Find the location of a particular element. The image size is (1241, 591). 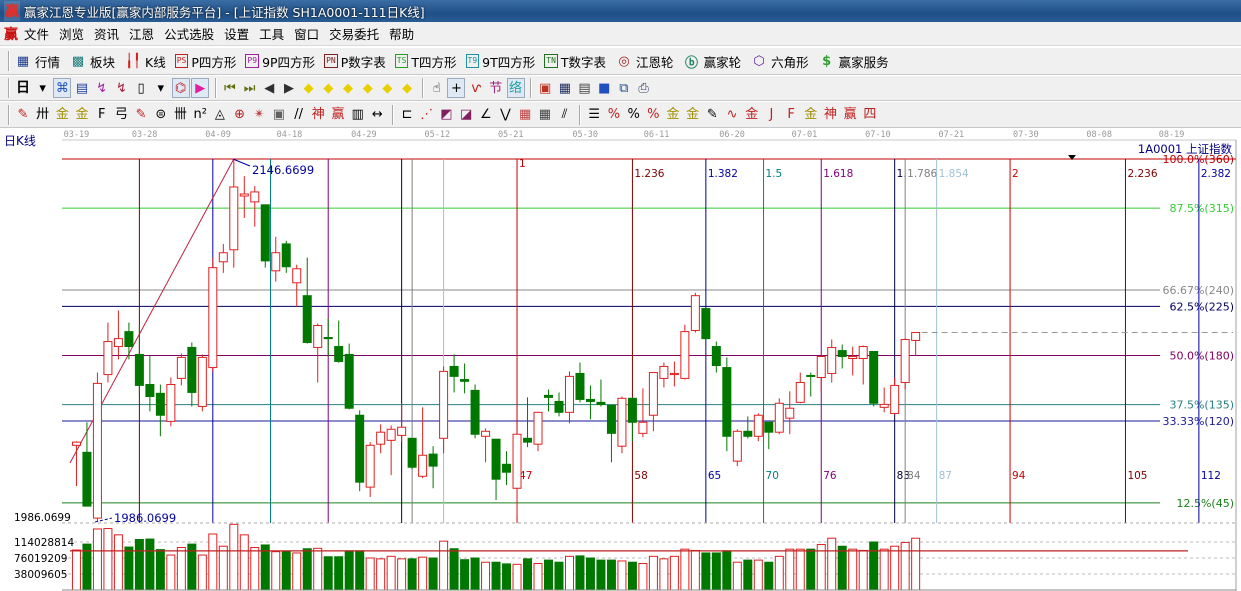

zigzag-icon: ⋁ is located at coordinates (505, 114).